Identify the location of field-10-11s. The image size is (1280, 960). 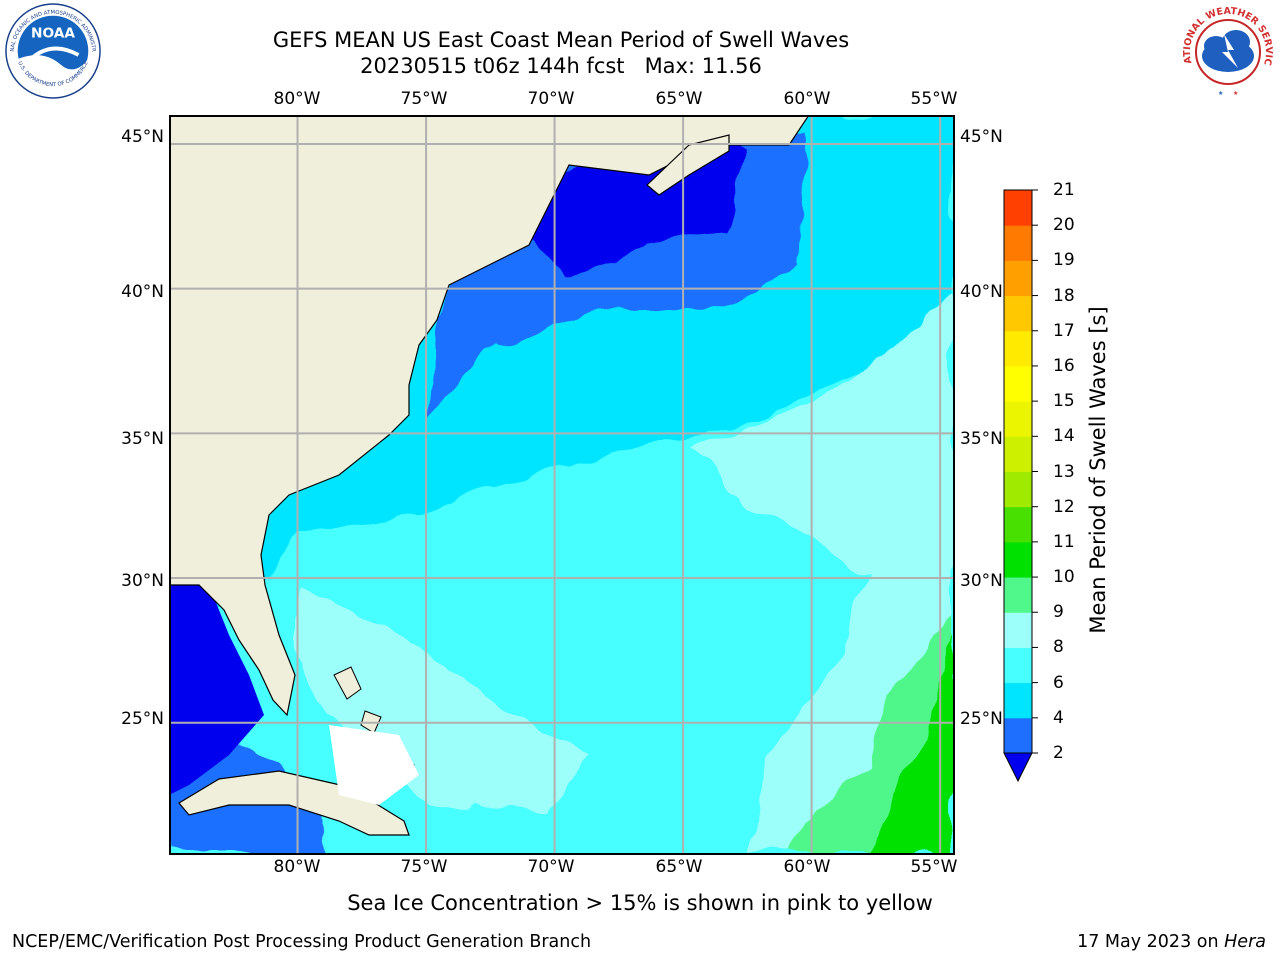
(911, 744).